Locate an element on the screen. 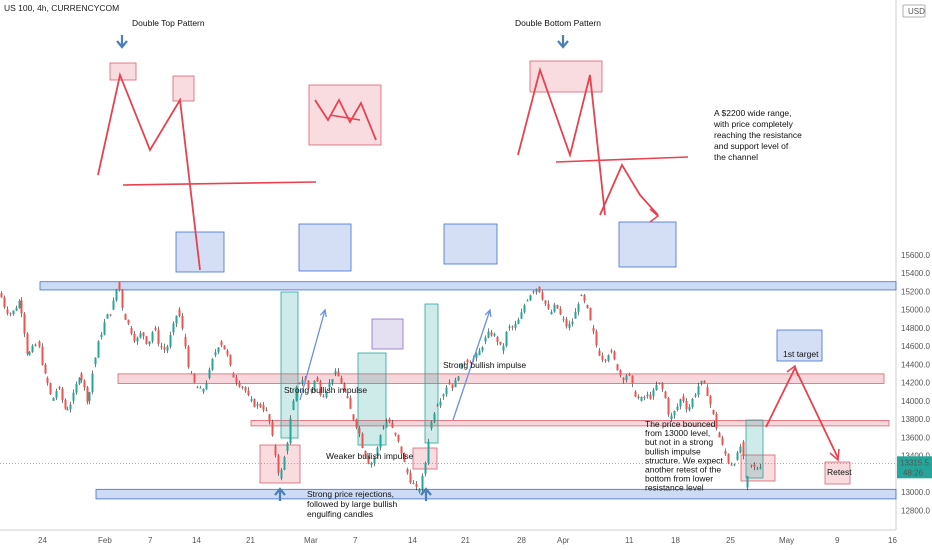 The width and height of the screenshot is (932, 550). first-target-label: 1st target is located at coordinates (801, 354).